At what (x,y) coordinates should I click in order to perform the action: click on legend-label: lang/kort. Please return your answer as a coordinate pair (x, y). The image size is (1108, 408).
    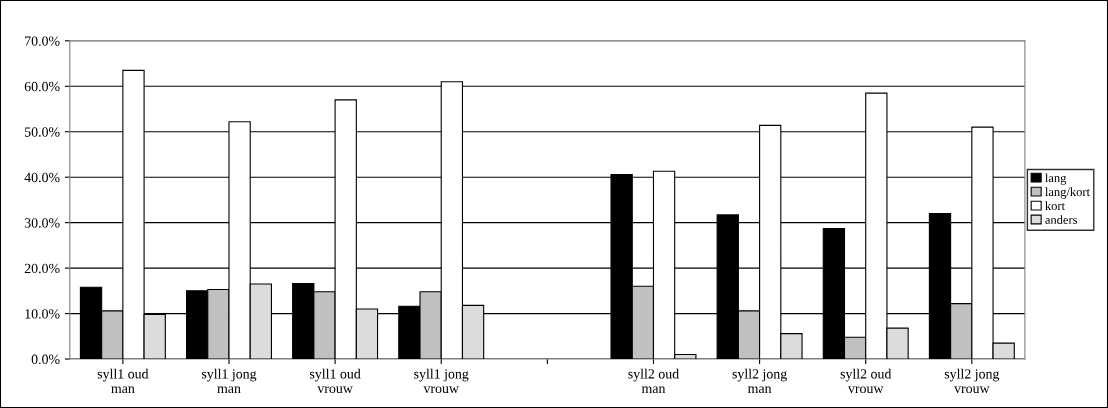
    Looking at the image, I should click on (1067, 193).